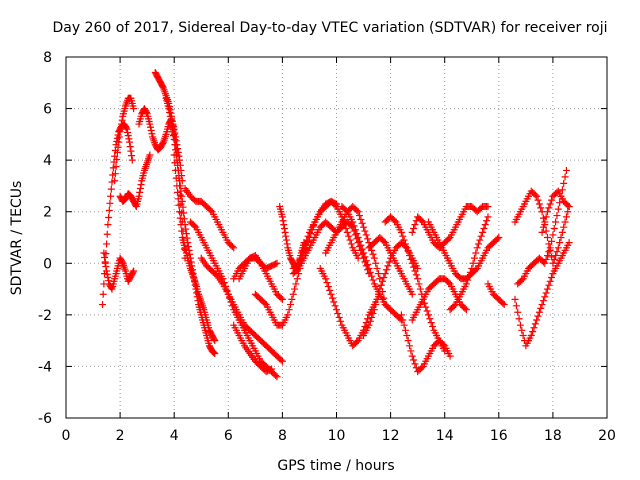 The width and height of the screenshot is (640, 480). I want to click on series-sat-d, so click(135, 181).